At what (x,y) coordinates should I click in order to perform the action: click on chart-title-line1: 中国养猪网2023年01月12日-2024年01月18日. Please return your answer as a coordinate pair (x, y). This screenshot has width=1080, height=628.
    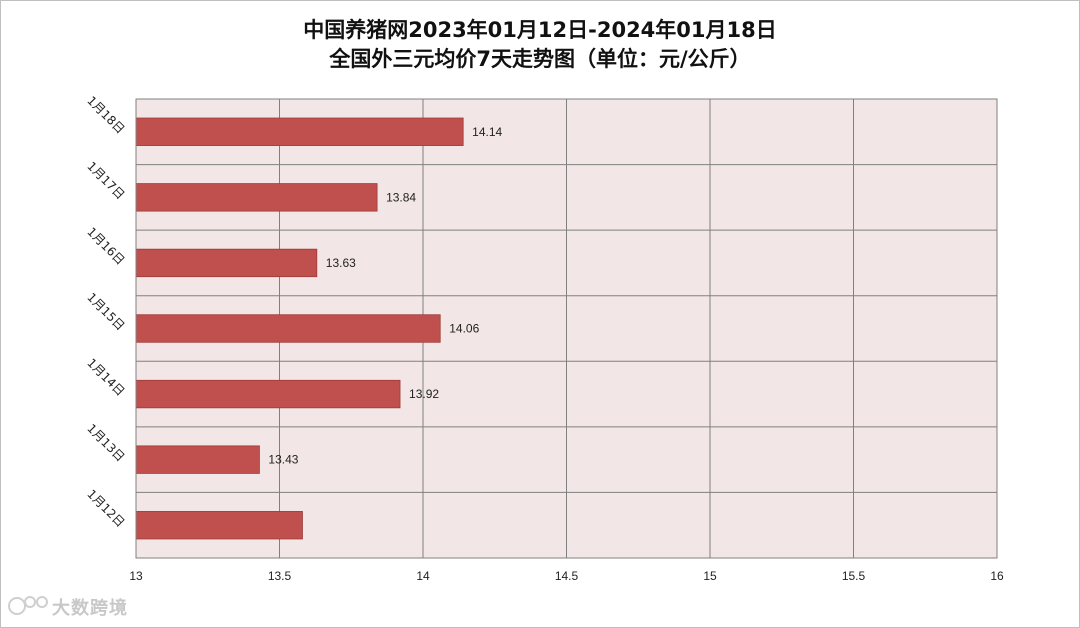
    Looking at the image, I should click on (540, 30).